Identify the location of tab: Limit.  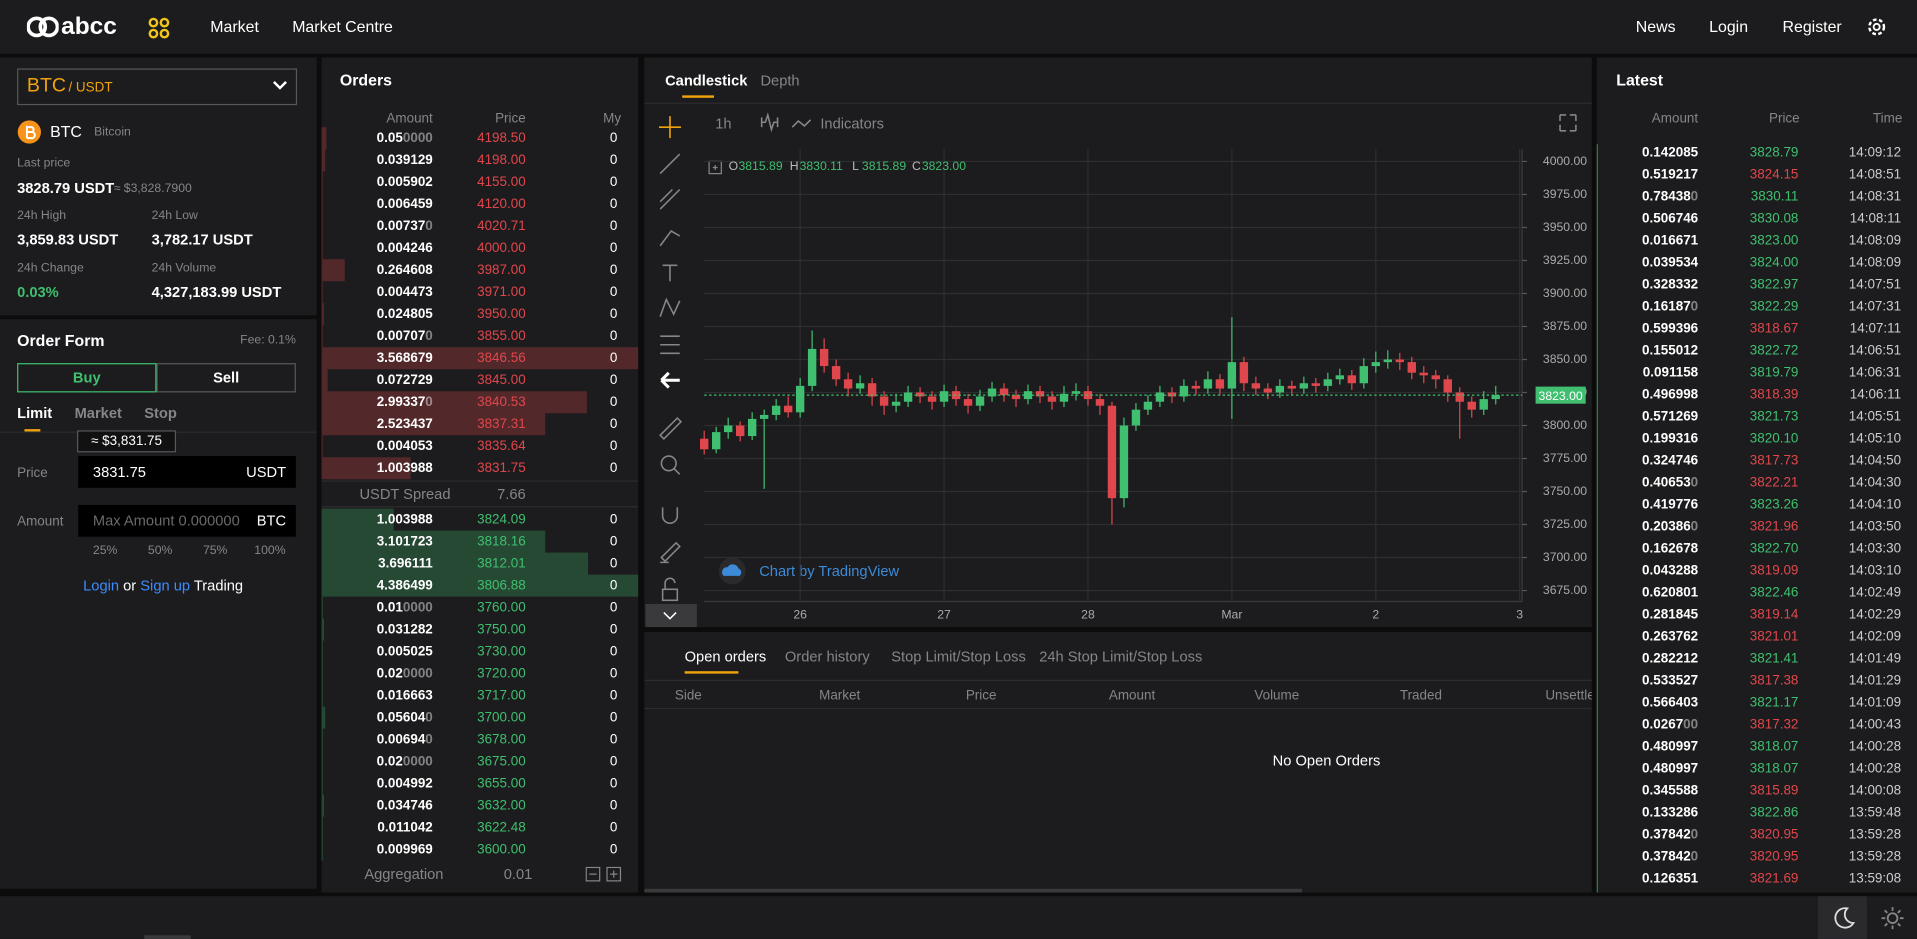
(35, 413).